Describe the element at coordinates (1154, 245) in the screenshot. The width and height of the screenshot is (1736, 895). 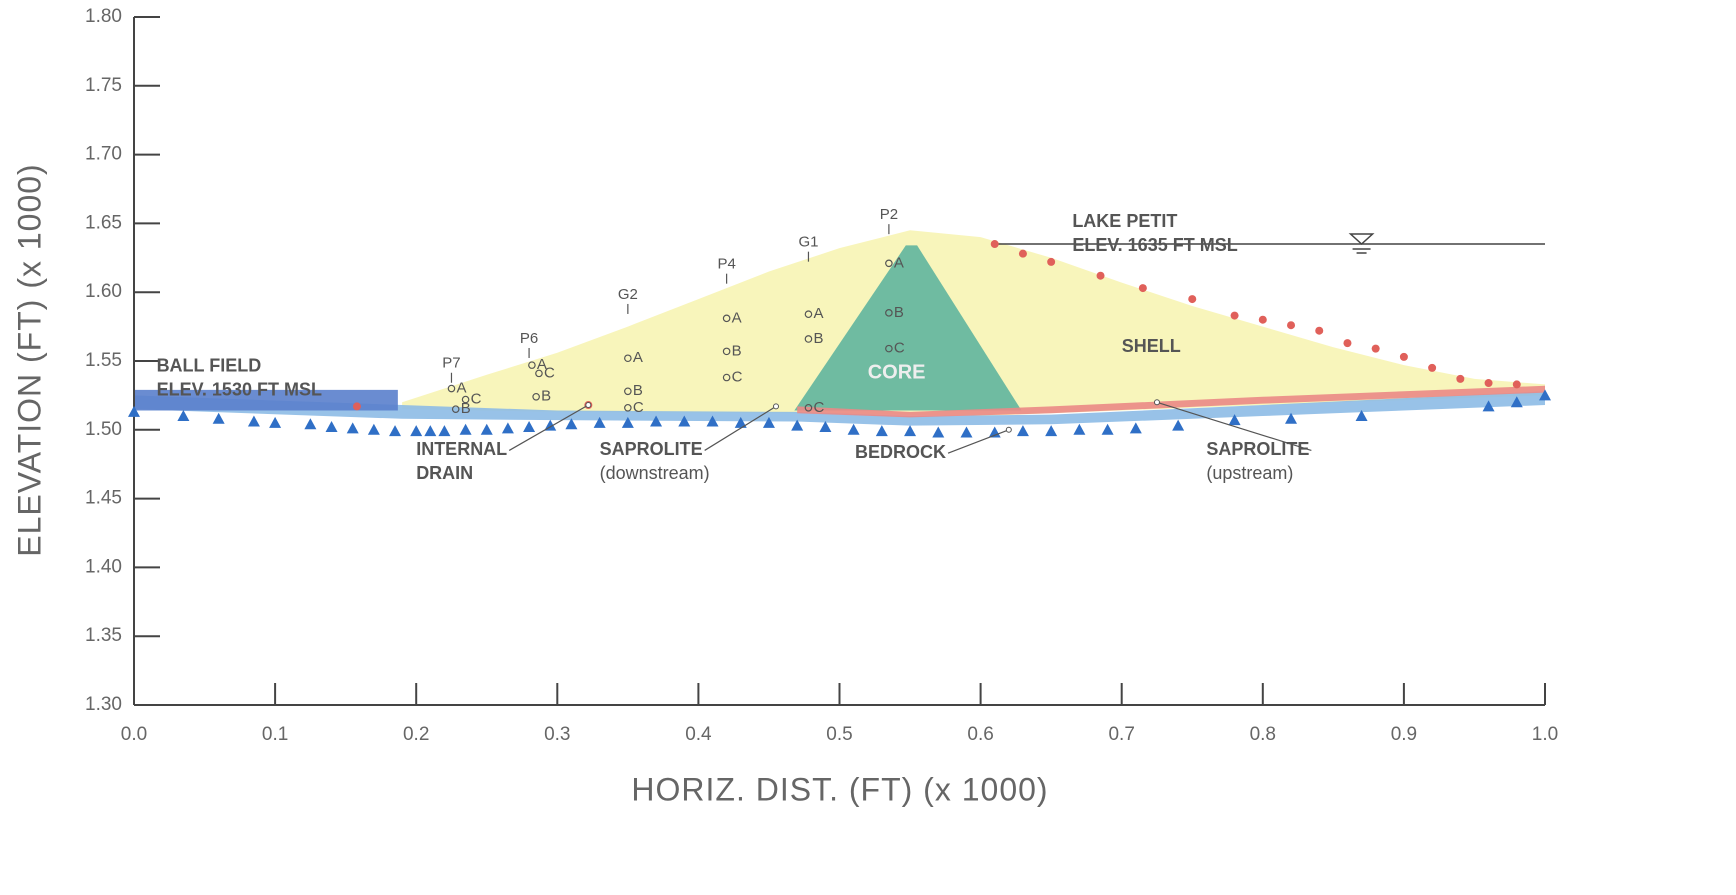
I see `annotation: ELEV. 1635 FT MSL` at that location.